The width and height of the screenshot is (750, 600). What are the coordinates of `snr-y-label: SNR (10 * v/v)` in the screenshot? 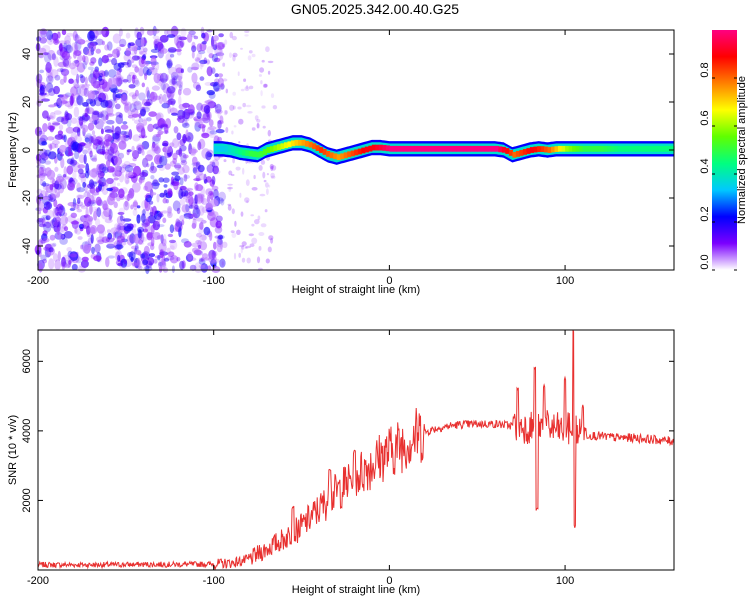 It's located at (13, 450).